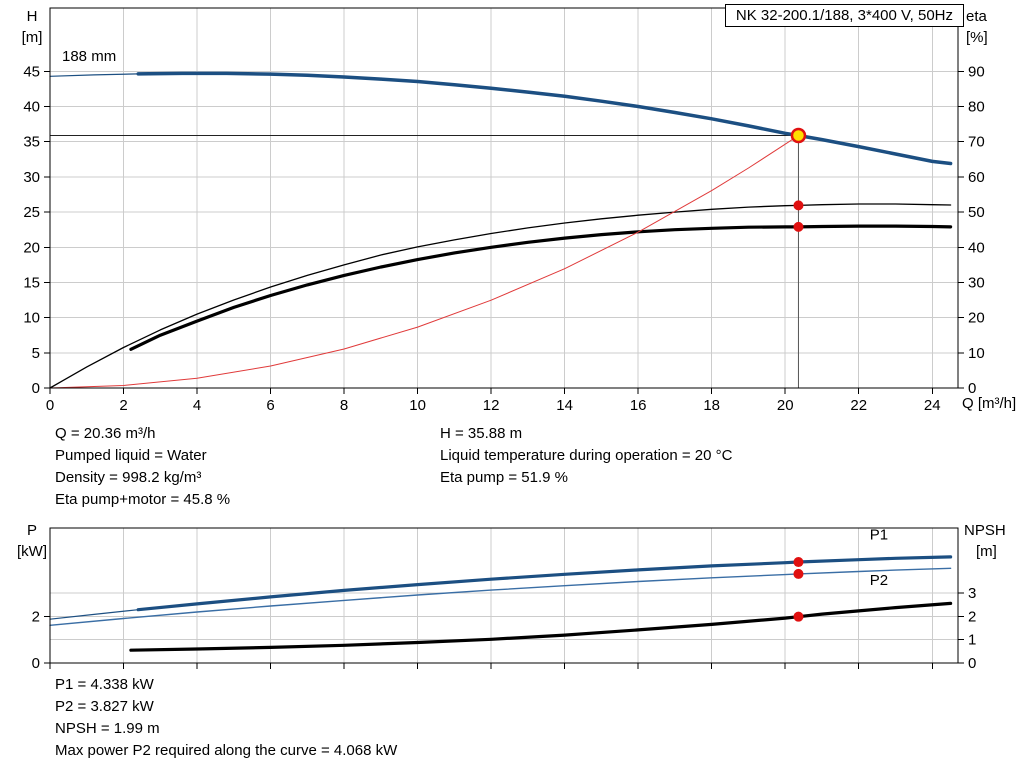 This screenshot has width=1024, height=781. What do you see at coordinates (31, 107) in the screenshot?
I see `y-left-tick-label: 40` at bounding box center [31, 107].